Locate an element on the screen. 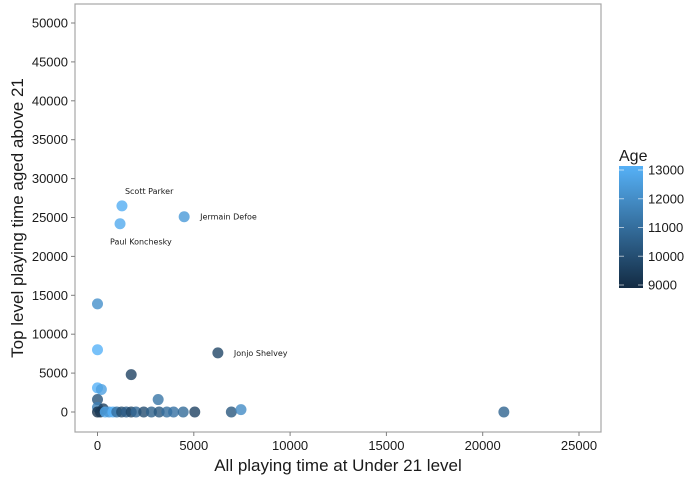  colorbar-ticks: 9000 10000 11000 12000 13000 is located at coordinates (651, 228).